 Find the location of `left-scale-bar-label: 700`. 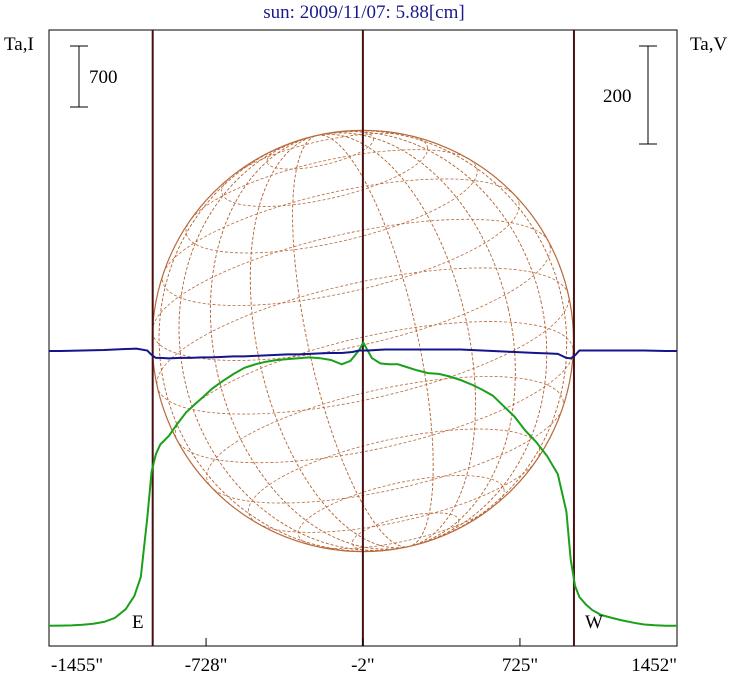

left-scale-bar-label: 700 is located at coordinates (103, 77).